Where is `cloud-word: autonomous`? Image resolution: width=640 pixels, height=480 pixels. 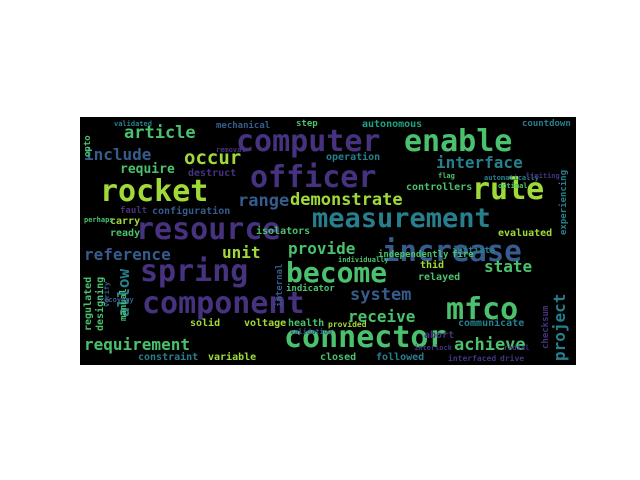 cloud-word: autonomous is located at coordinates (392, 124).